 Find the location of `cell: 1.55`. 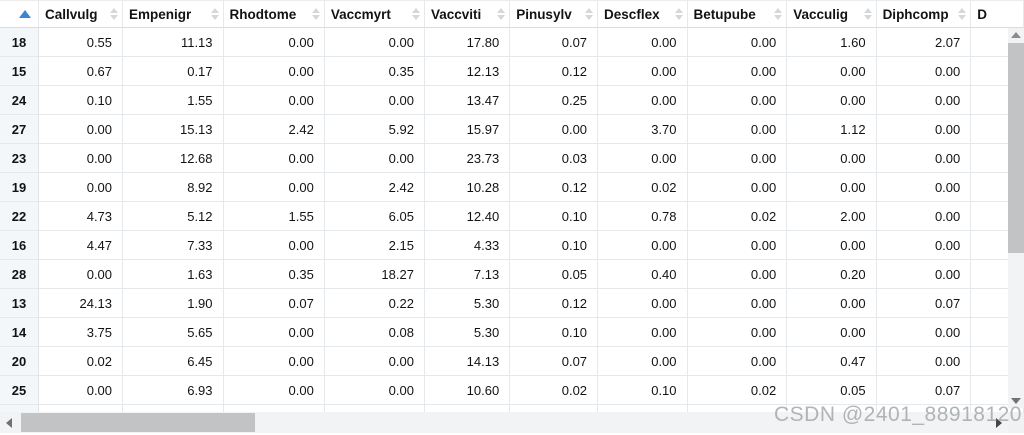

cell: 1.55 is located at coordinates (173, 100).